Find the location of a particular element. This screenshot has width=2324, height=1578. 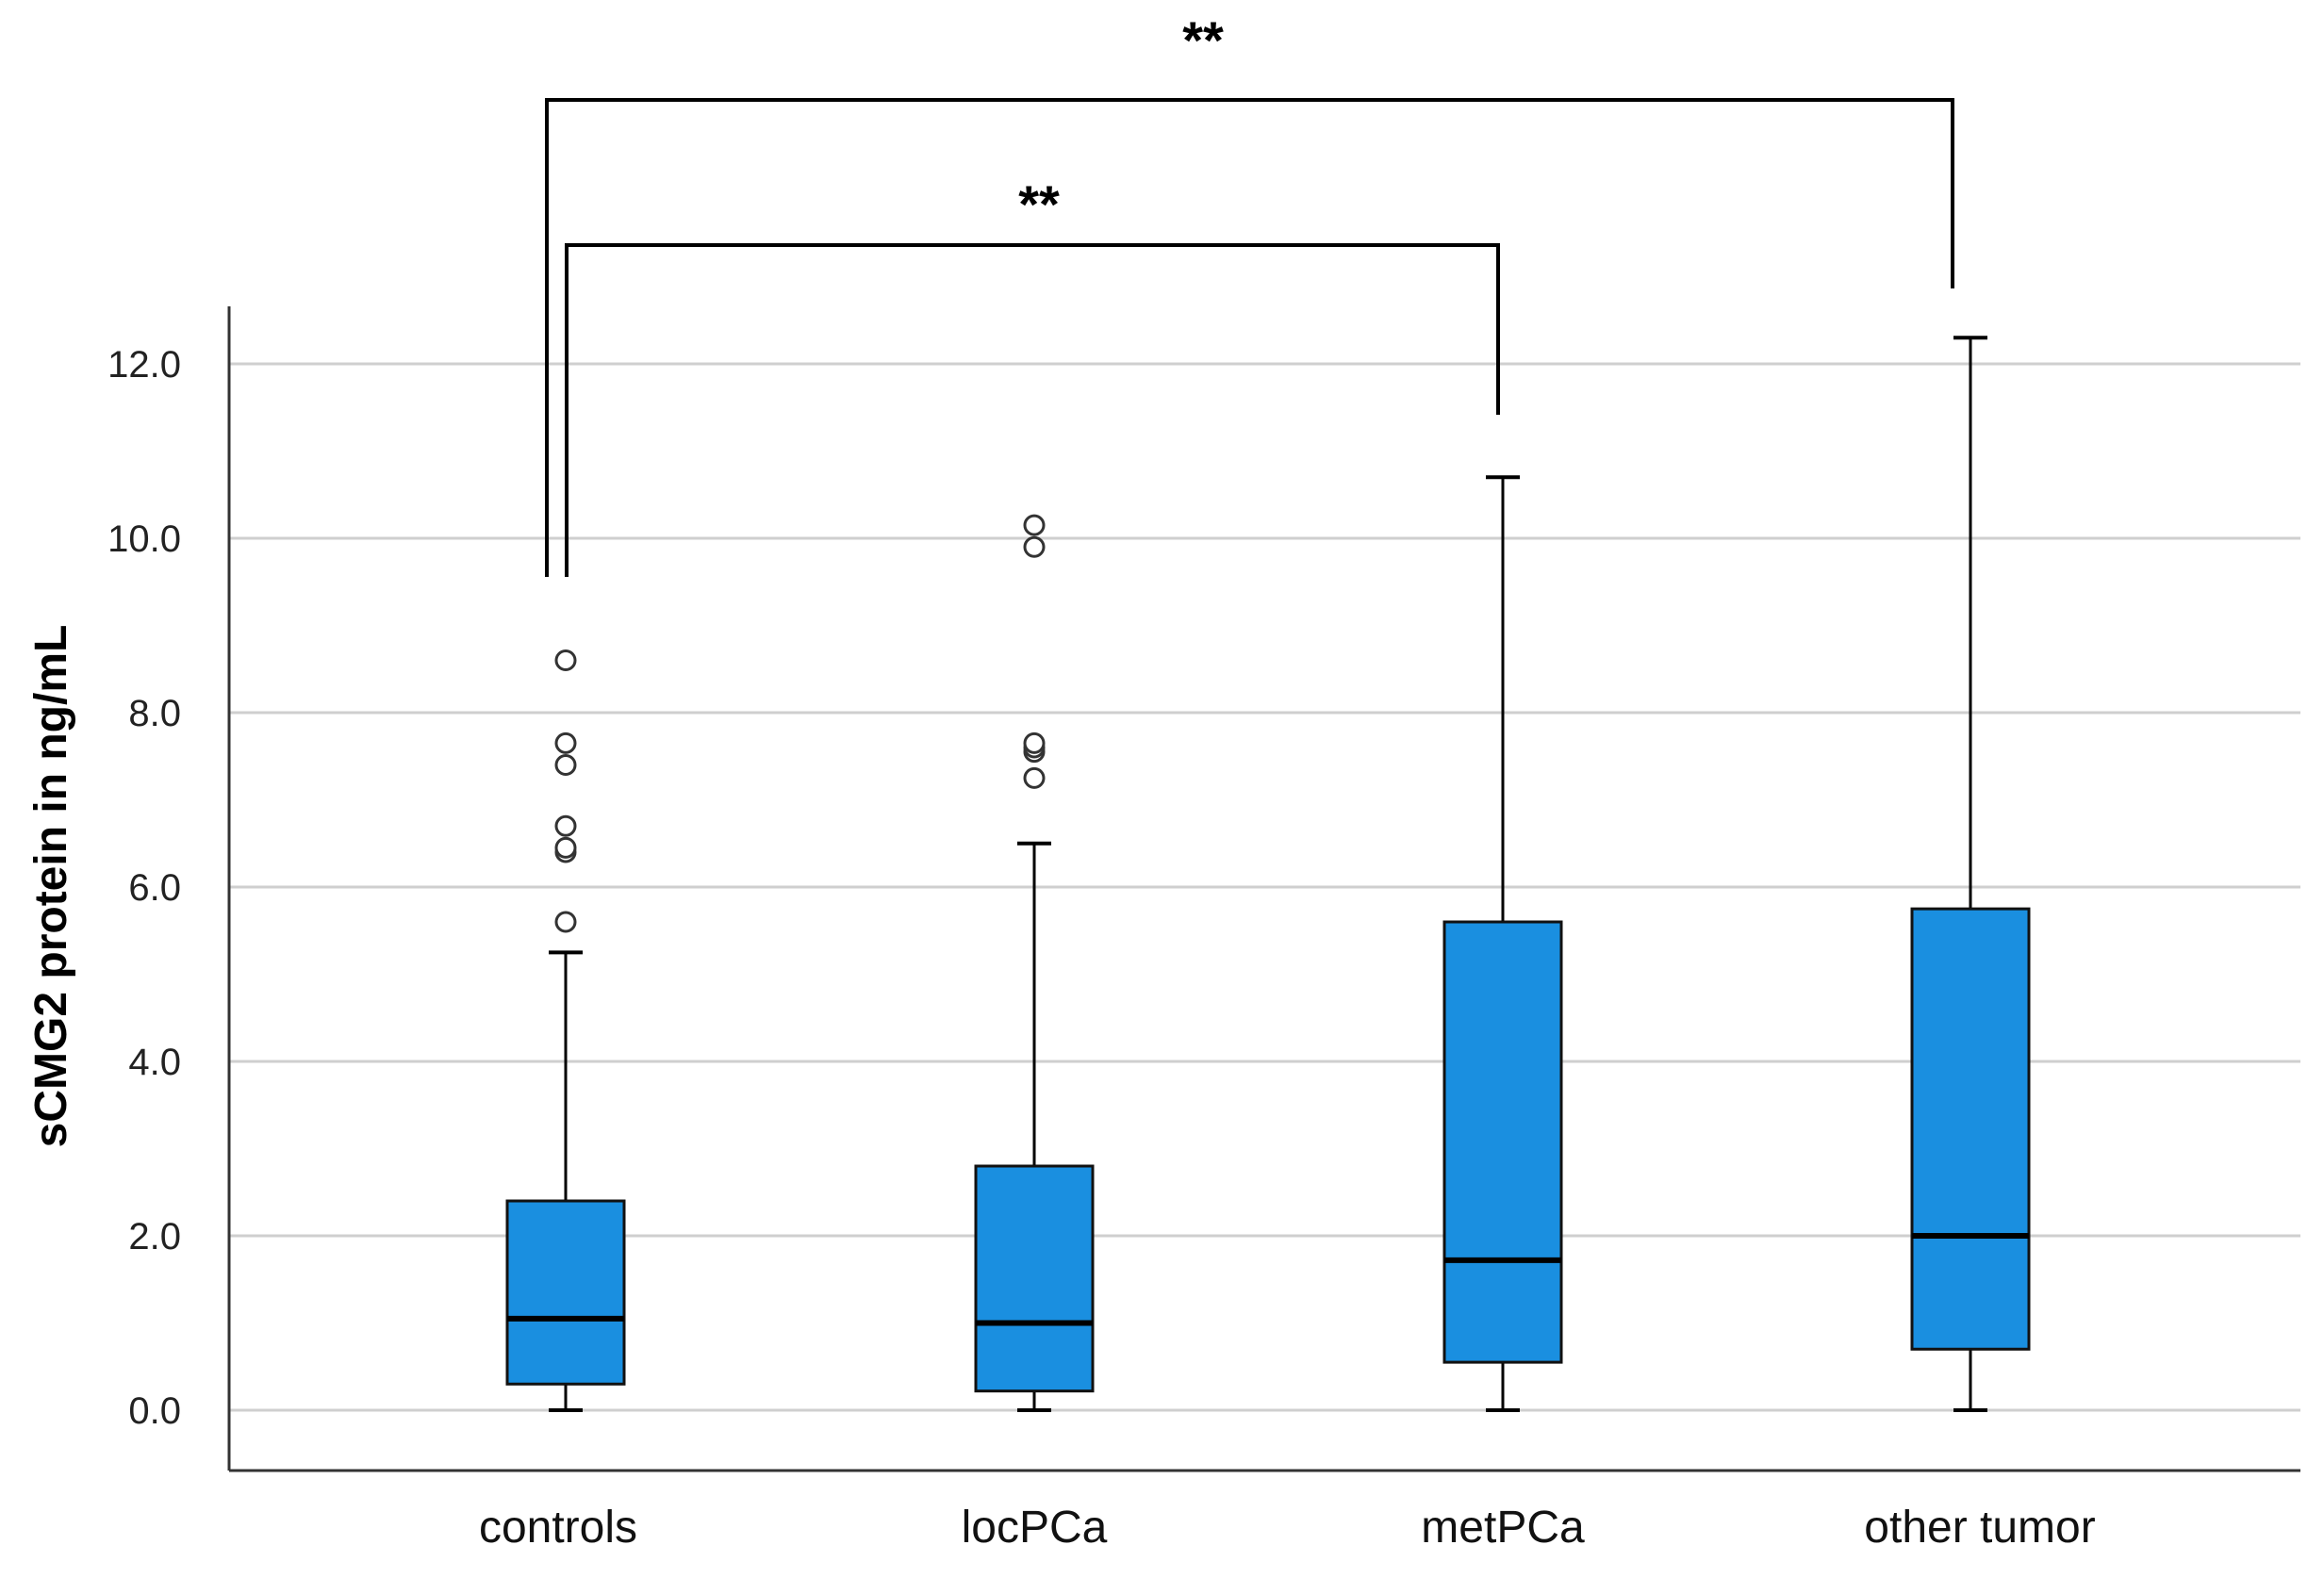

y-axis-title: sCMG2 protein in ng/mL is located at coordinates (51, 887).